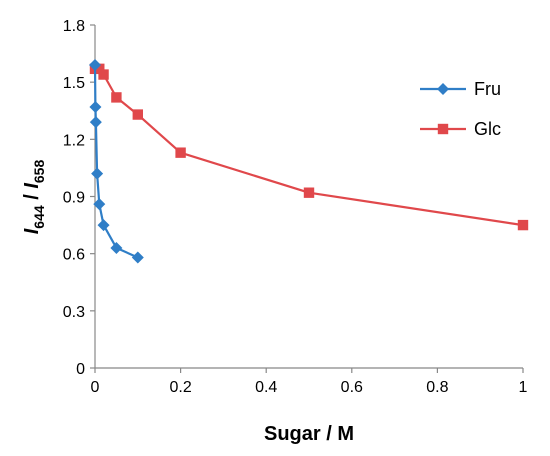  What do you see at coordinates (74, 83) in the screenshot?
I see `y-tick-label: 1.5` at bounding box center [74, 83].